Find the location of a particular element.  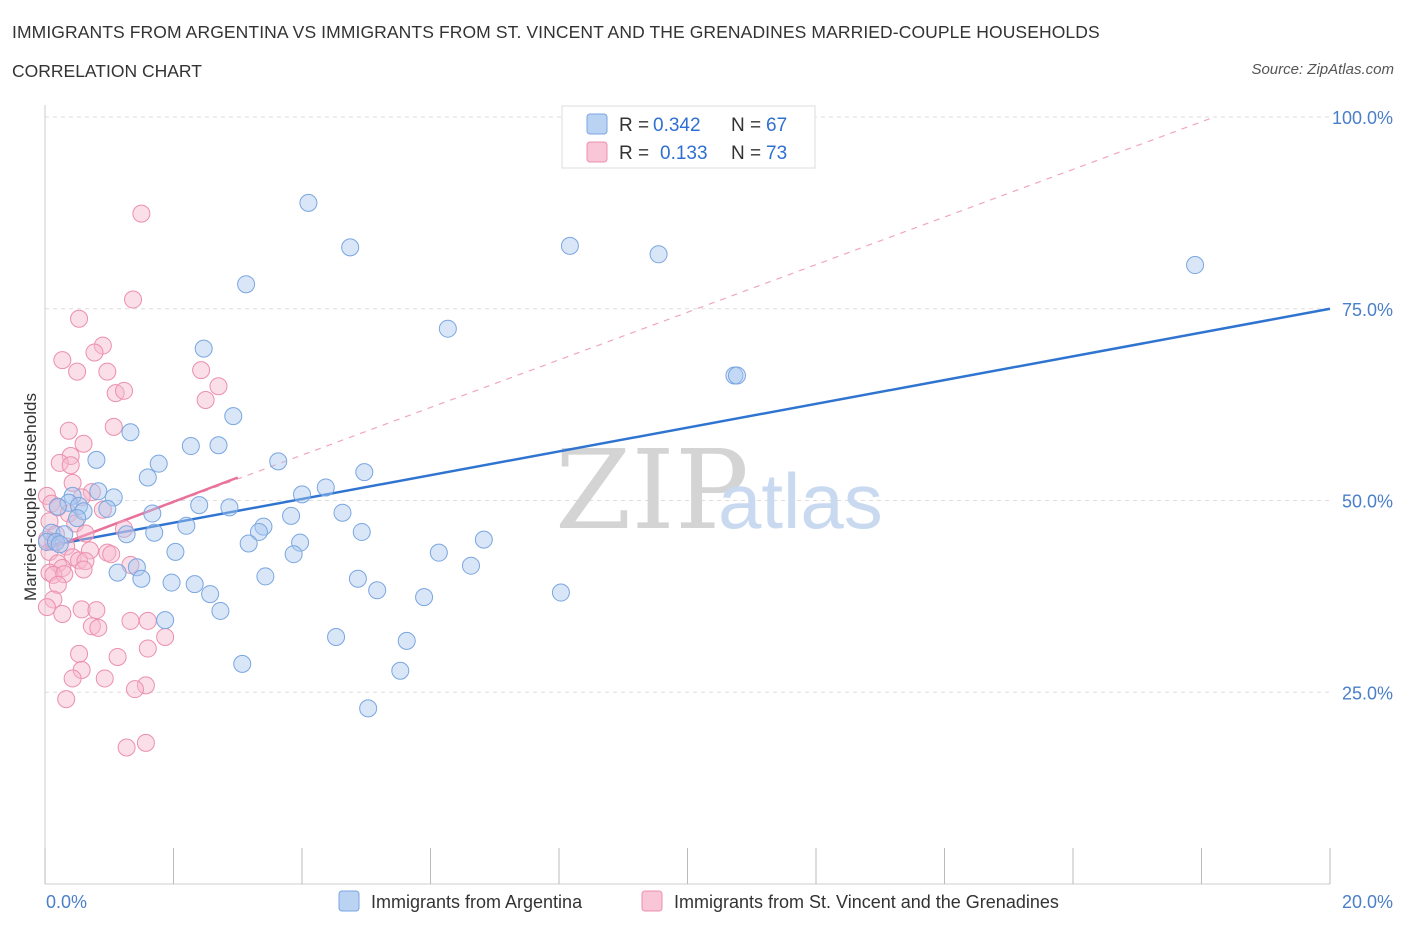

bottom-legend-swatch-argentina is located at coordinates (349, 901).